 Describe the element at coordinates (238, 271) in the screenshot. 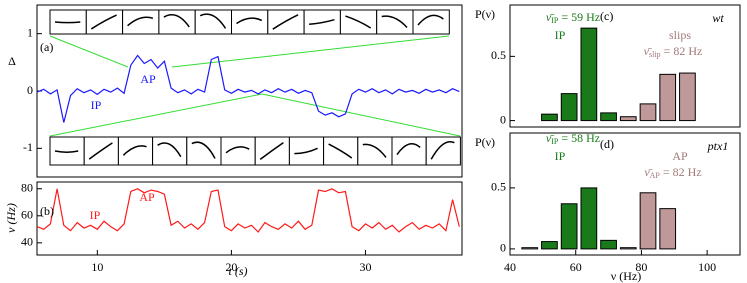

I see `x-axis-label: t (s)` at that location.